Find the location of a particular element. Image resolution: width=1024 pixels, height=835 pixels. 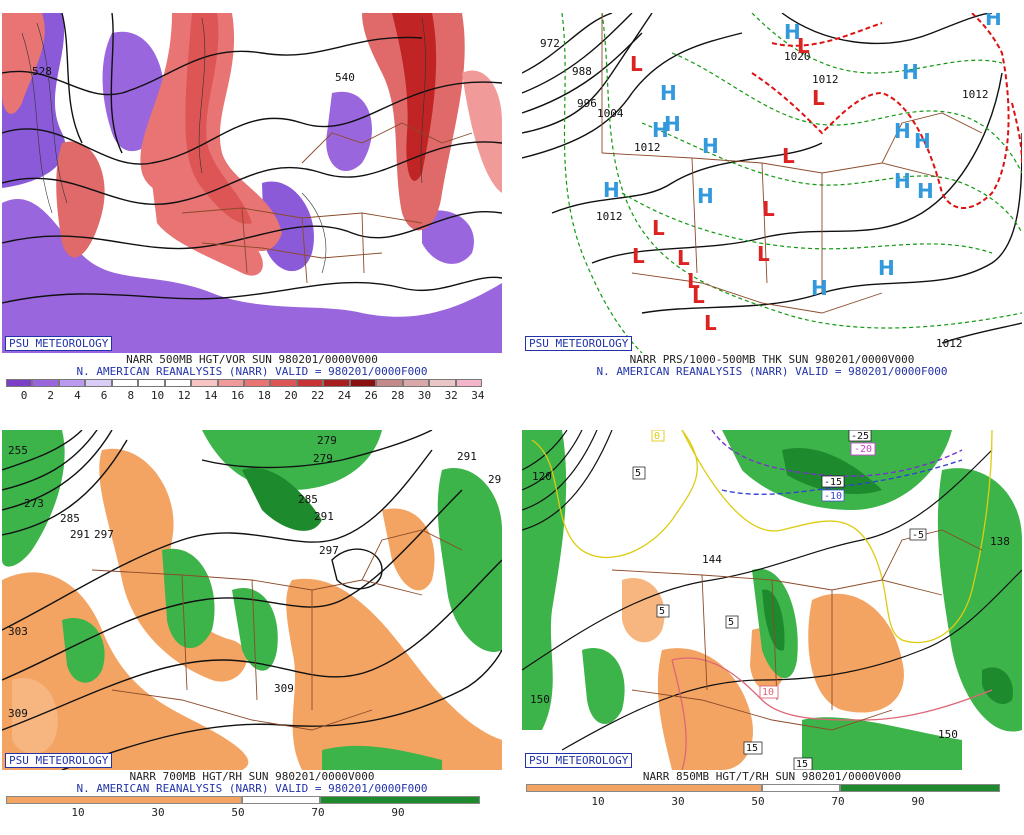

temp-label: 10 is located at coordinates (768, 692).